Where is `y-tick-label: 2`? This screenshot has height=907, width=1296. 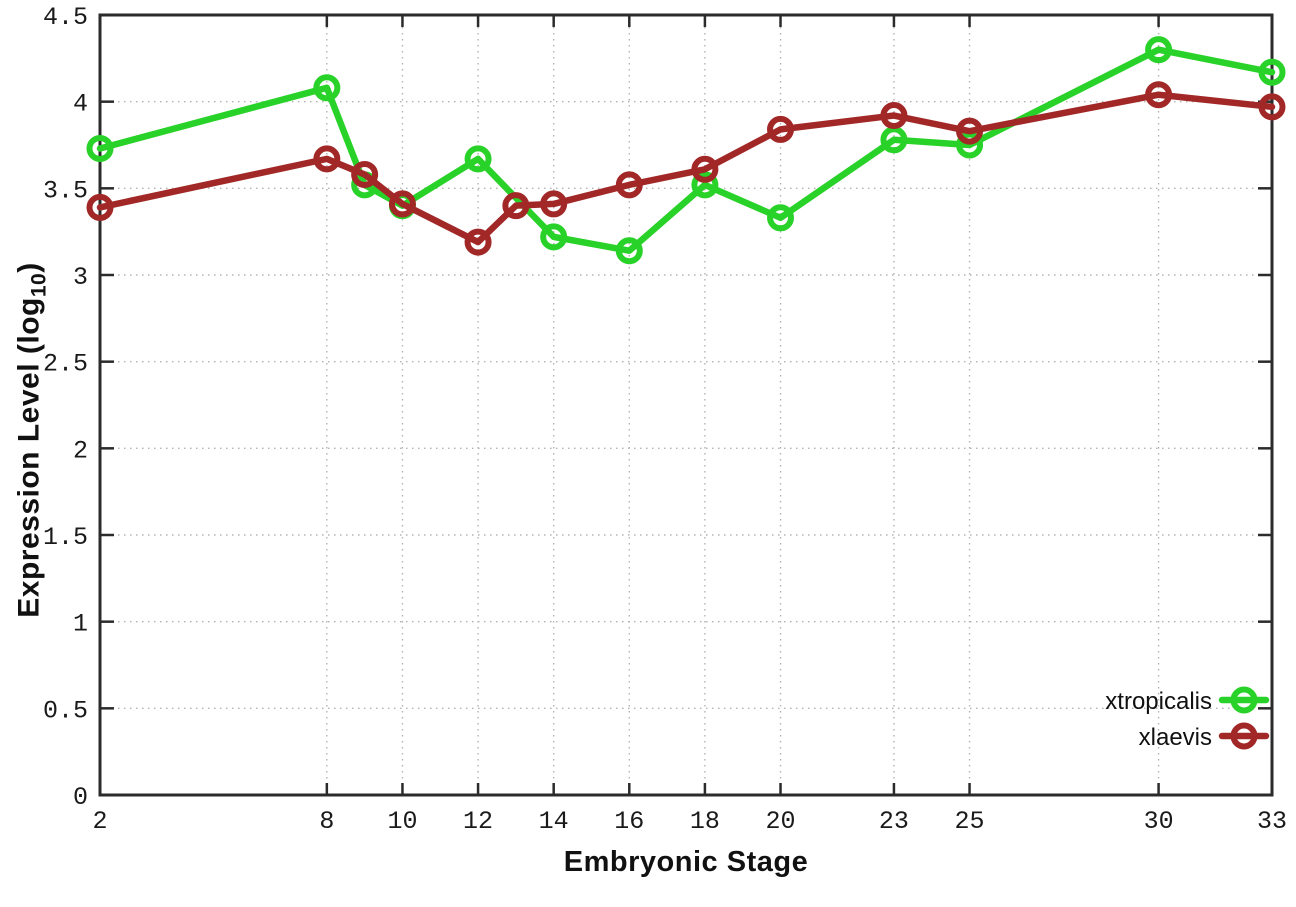 y-tick-label: 2 is located at coordinates (80, 450).